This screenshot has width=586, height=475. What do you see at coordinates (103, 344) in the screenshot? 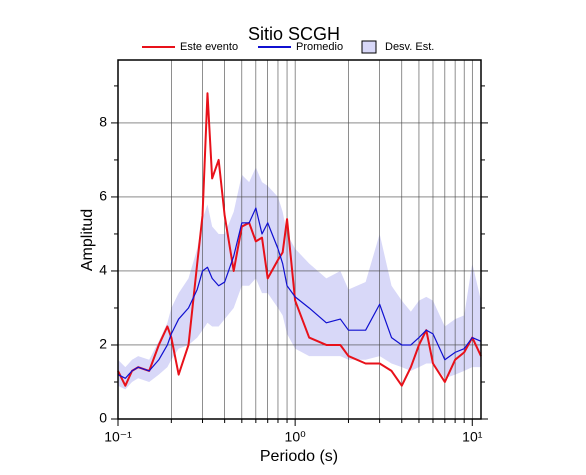
I see `y-tick-label: 2` at bounding box center [103, 344].